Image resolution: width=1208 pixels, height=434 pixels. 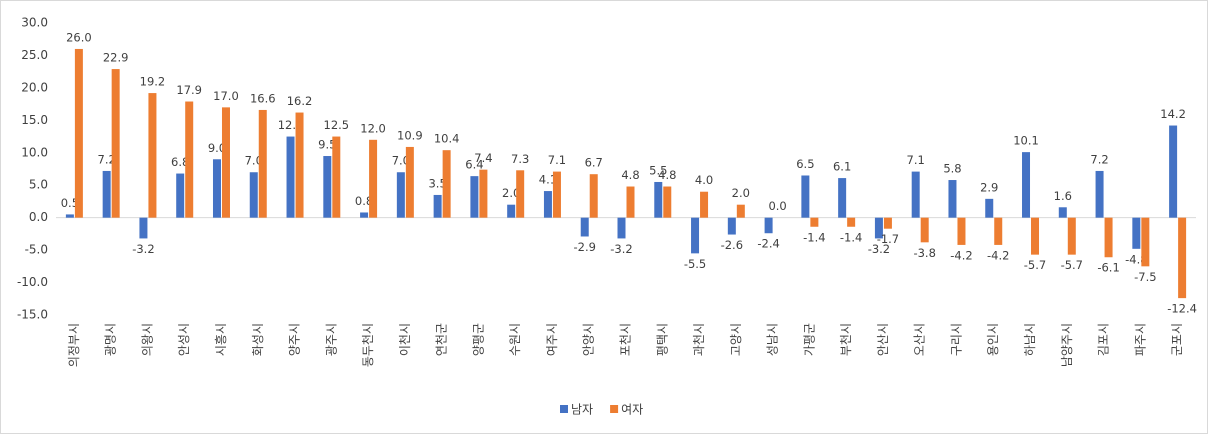 What do you see at coordinates (552, 339) in the screenshot?
I see `x-tick-label: 여주시` at bounding box center [552, 339].